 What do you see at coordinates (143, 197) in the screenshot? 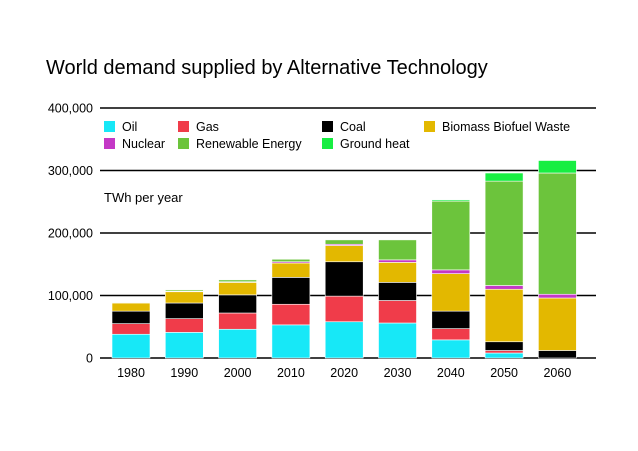
I see `unit-label: TWh per year` at bounding box center [143, 197].